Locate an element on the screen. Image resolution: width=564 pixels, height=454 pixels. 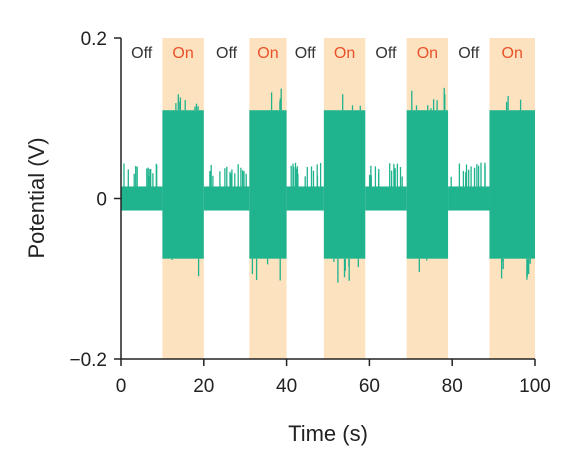
region-label-0: Off is located at coordinates (142, 53).